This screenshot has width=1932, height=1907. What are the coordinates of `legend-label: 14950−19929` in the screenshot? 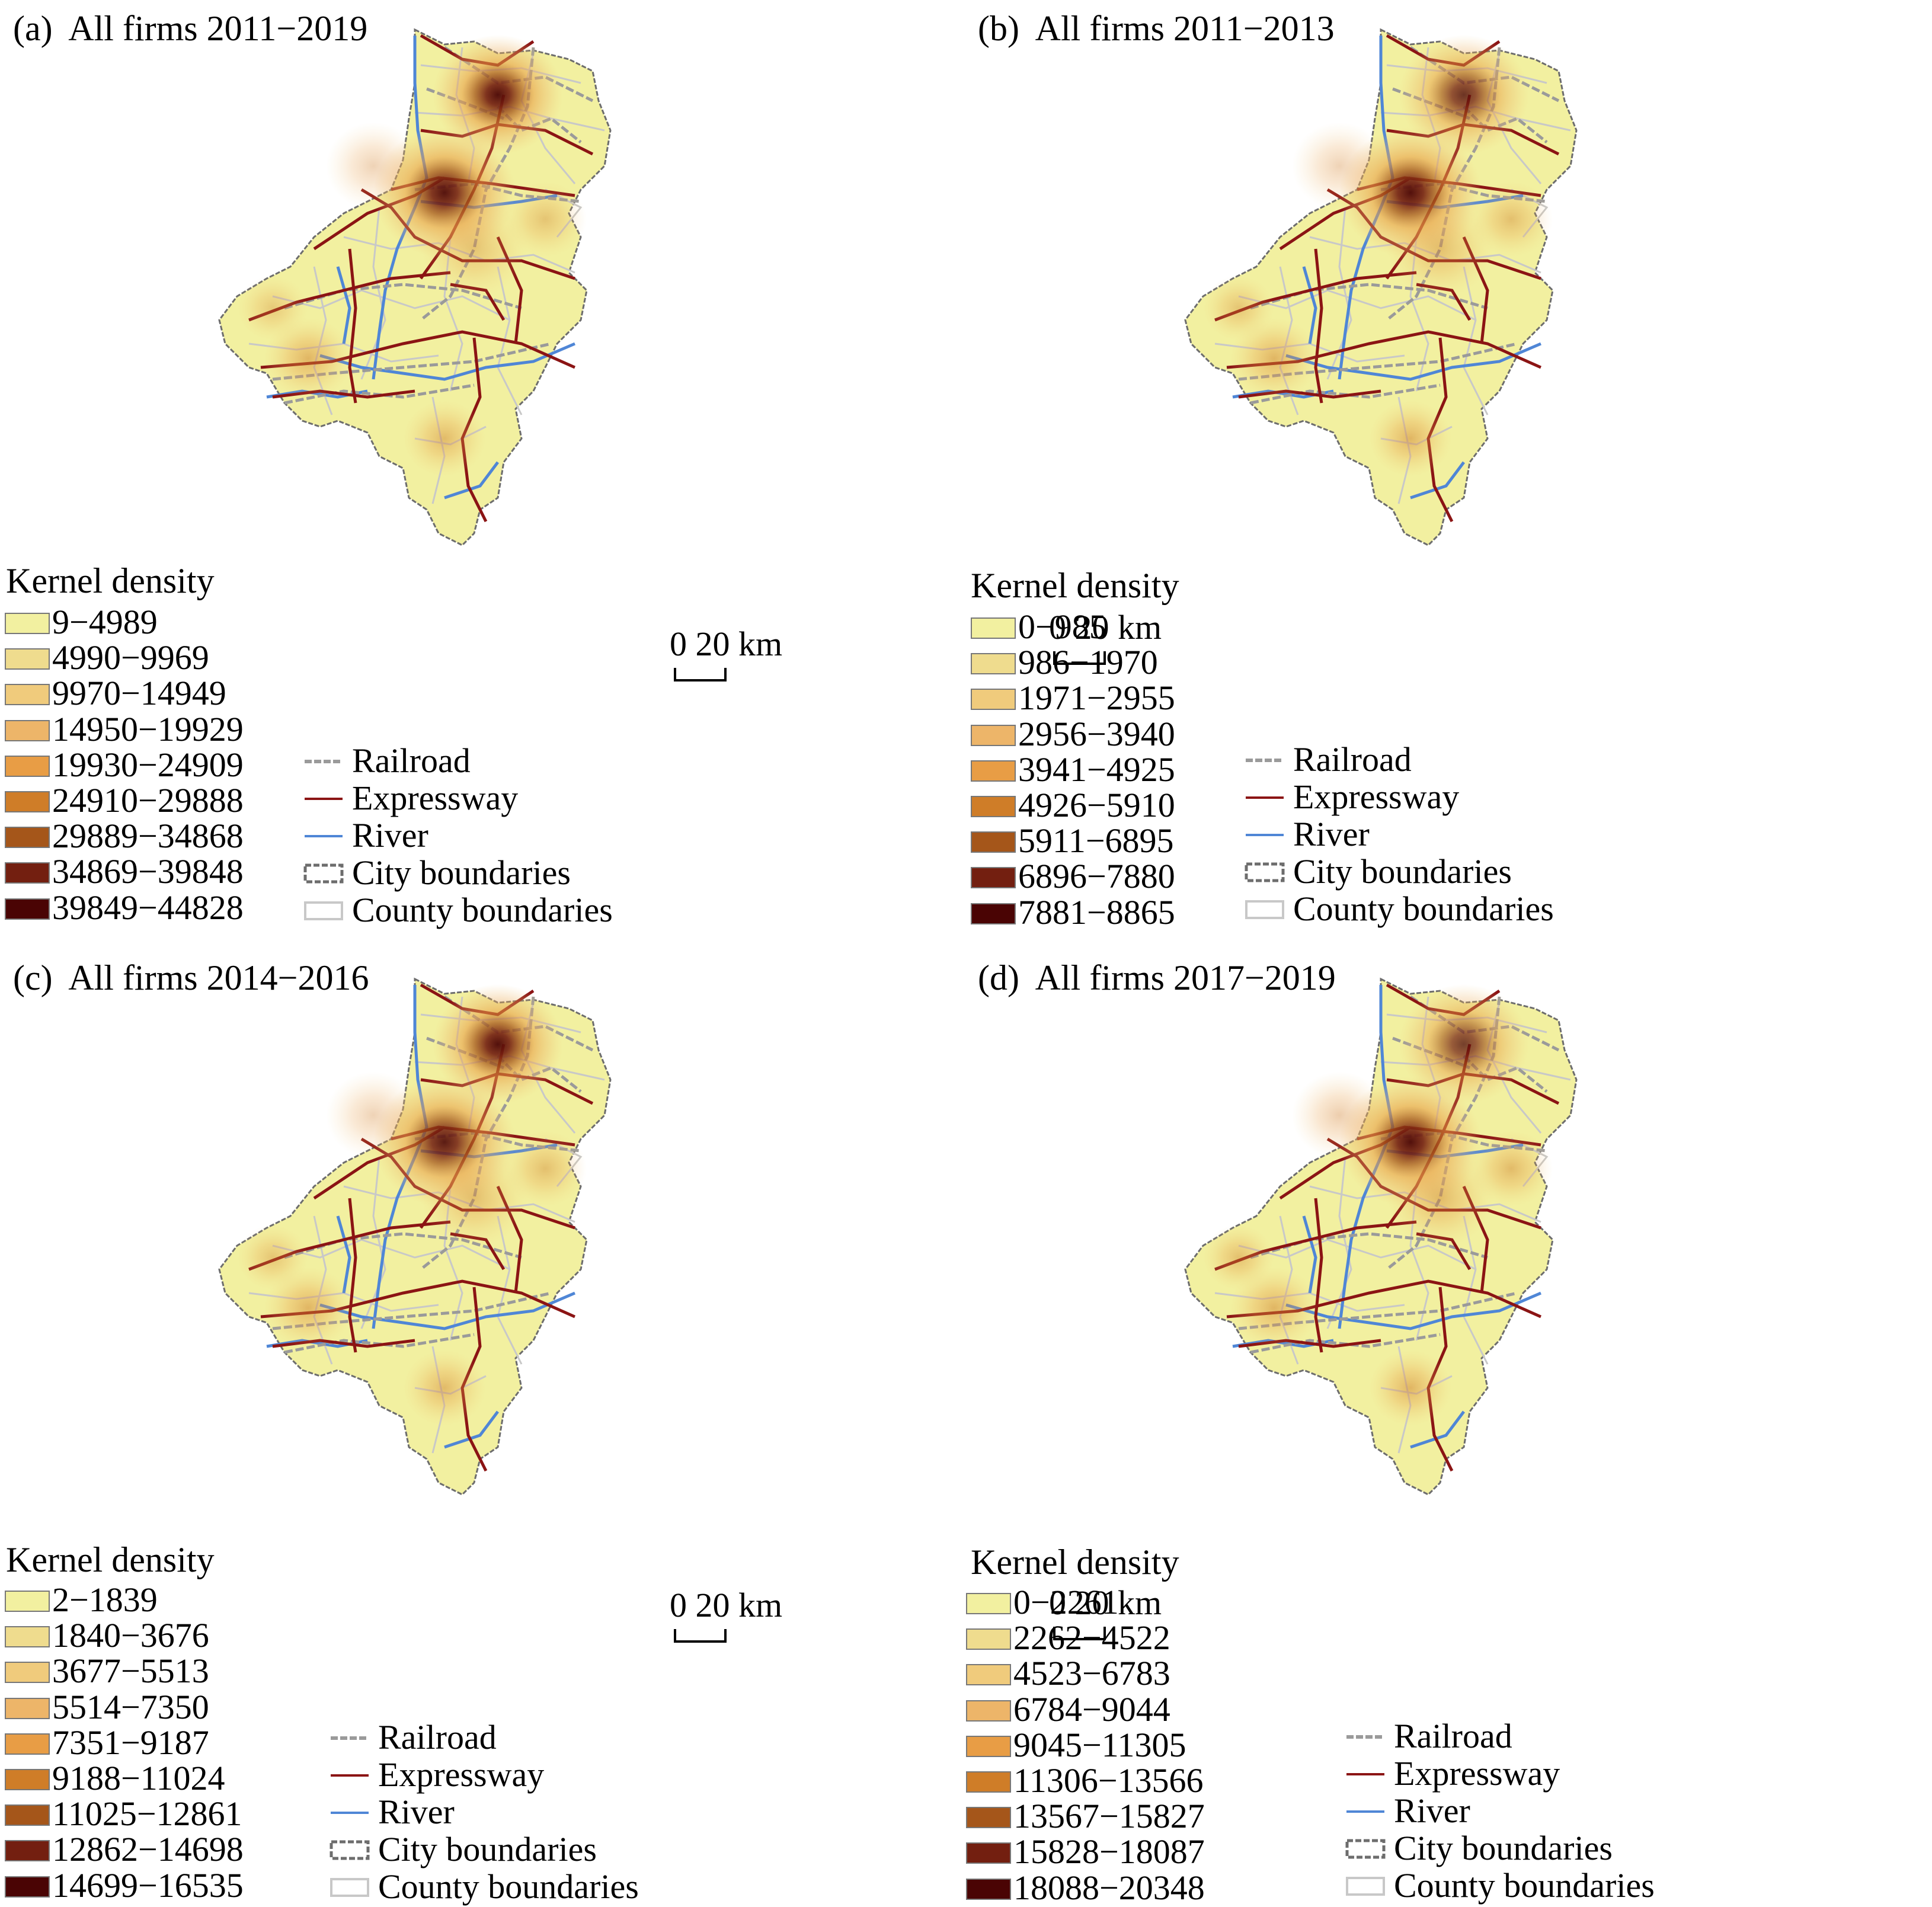 It's located at (148, 729).